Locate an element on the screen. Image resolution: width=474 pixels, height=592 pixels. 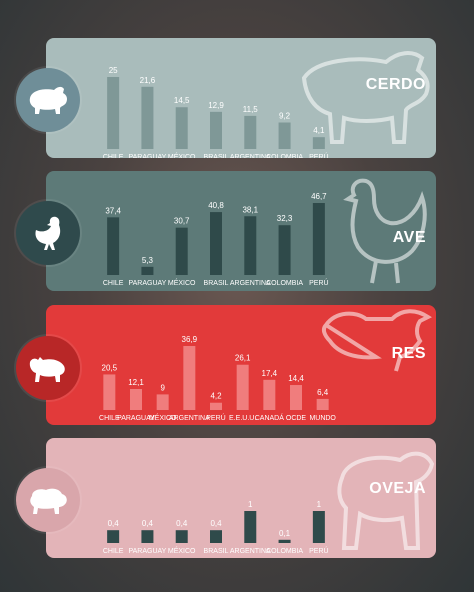
ave-category-label-5: COLOMBIA is located at coordinates (284, 283).